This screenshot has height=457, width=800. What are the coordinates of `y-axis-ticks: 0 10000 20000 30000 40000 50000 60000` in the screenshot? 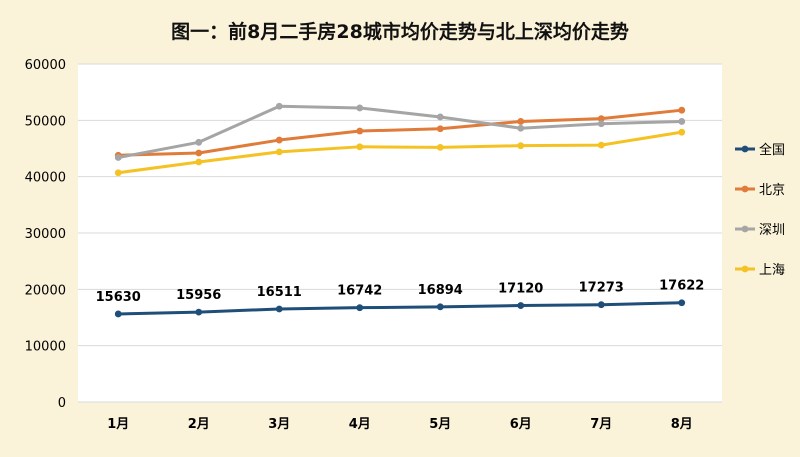 It's located at (45, 234).